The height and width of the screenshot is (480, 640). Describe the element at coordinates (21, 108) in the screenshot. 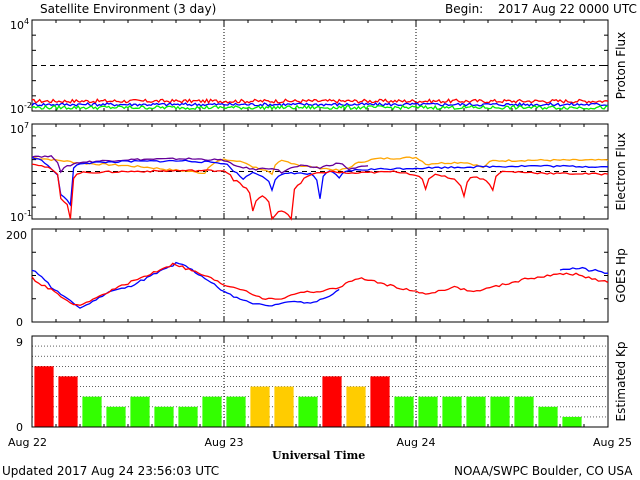

I see `proton-y-tick-label: 10⁻²` at that location.